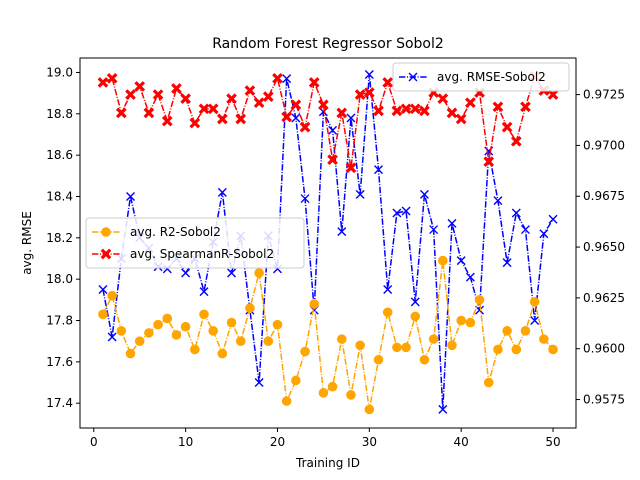 The height and width of the screenshot is (480, 640). I want to click on x-axis-label: Training ID, so click(327, 463).